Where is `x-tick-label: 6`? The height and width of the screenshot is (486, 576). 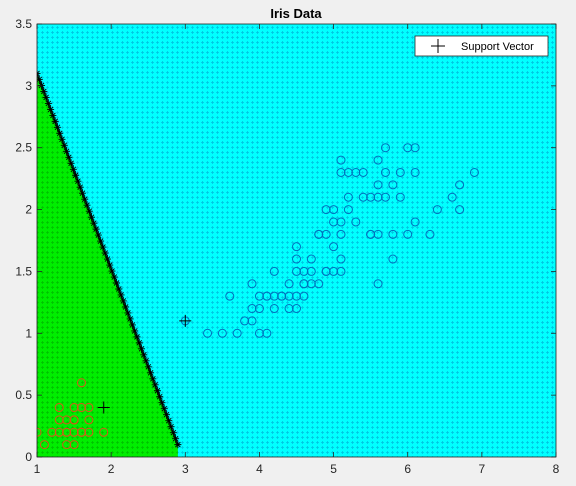
x-tick-label: 6 is located at coordinates (407, 469).